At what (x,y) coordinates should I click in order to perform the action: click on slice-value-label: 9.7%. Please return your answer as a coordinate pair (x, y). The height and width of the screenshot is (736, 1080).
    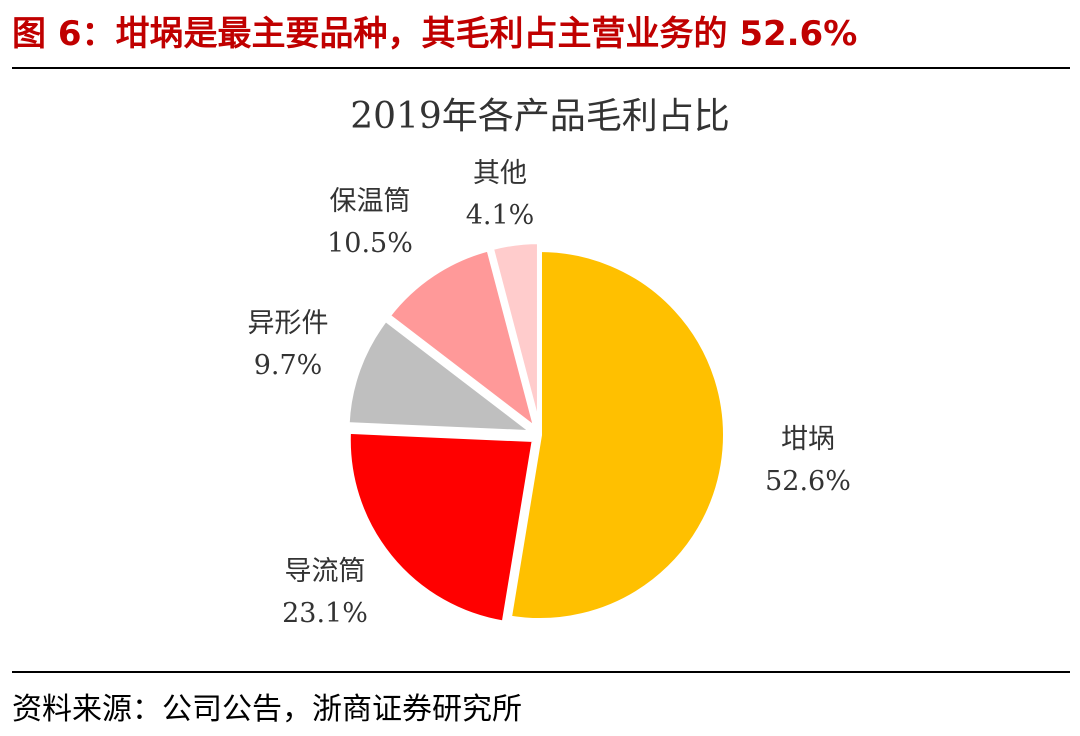
    Looking at the image, I should click on (288, 365).